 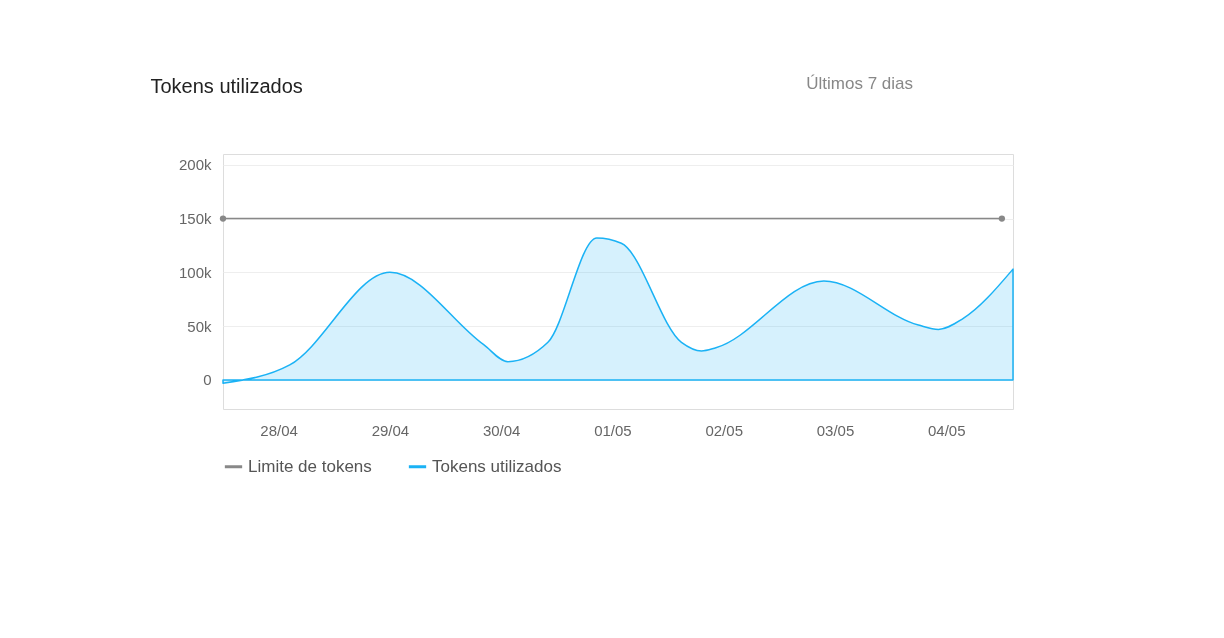 I want to click on y-tick-label: 50k, so click(x=199, y=326).